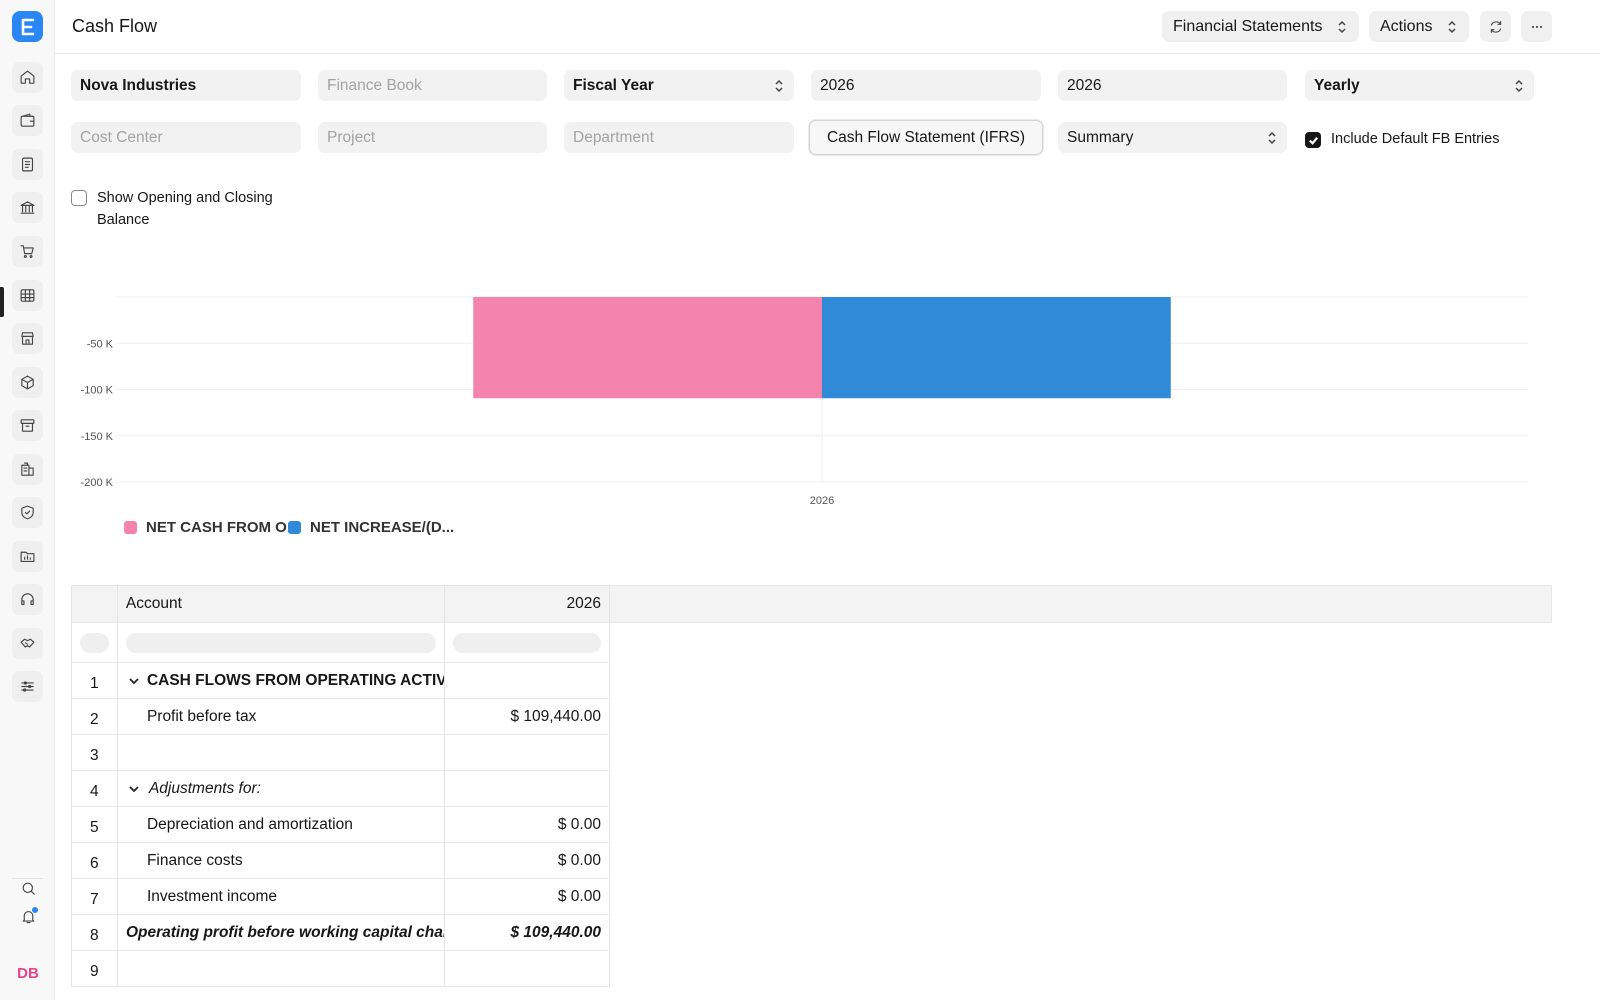 Image resolution: width=1600 pixels, height=1000 pixels. What do you see at coordinates (1419, 85) in the screenshot?
I see `periodicity-select: Yearly` at bounding box center [1419, 85].